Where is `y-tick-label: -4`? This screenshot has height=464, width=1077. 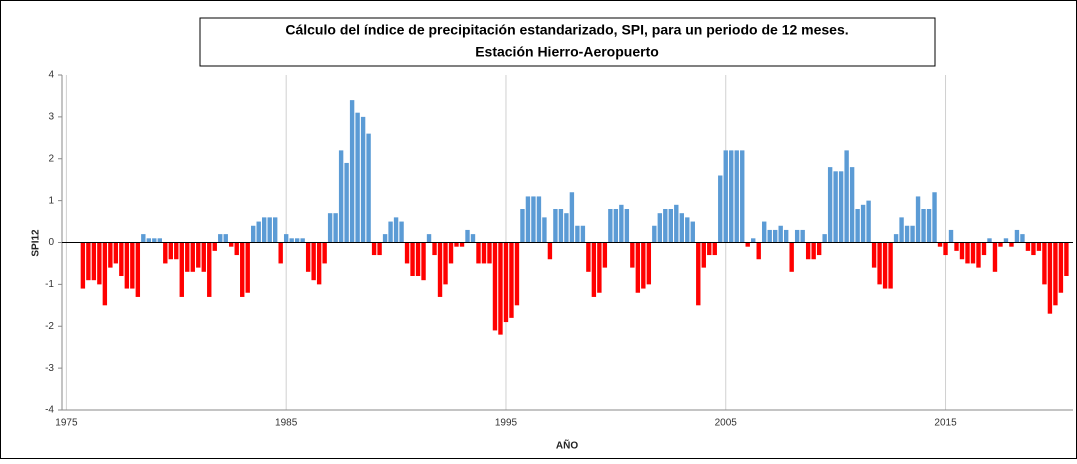 y-tick-label: -4 is located at coordinates (49, 410).